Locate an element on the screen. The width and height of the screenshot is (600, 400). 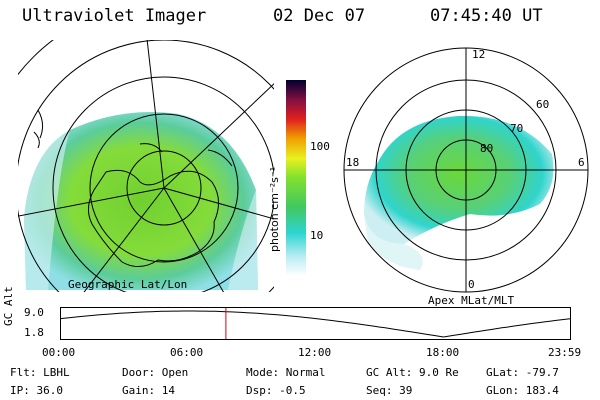
time-tick-4: 23:59 is located at coordinates (565, 352).